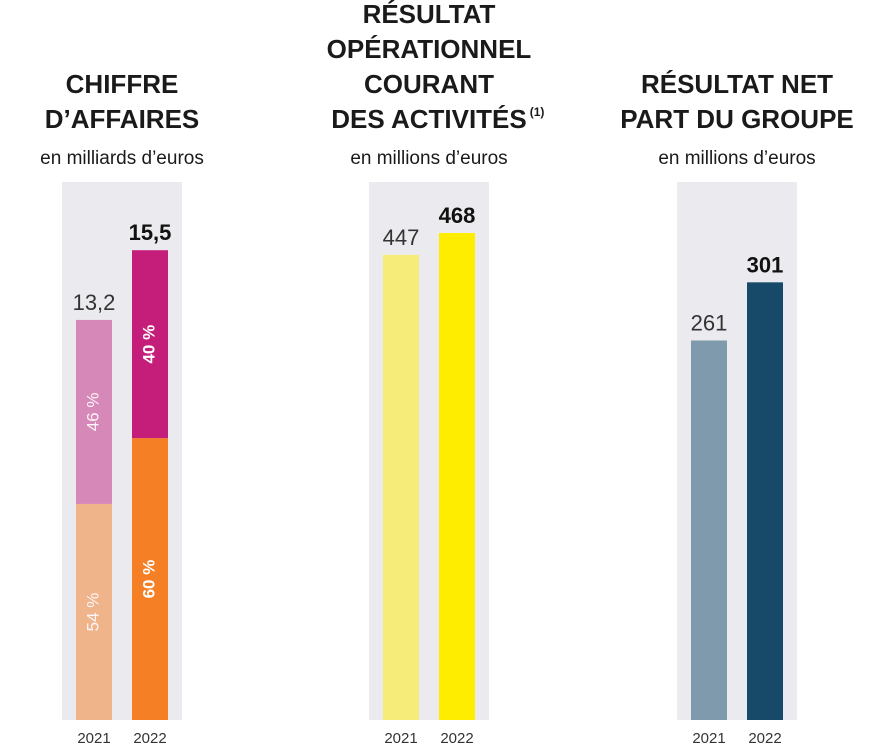  Describe the element at coordinates (429, 49) in the screenshot. I see `chart-title: OPÉRATIONNEL` at that location.